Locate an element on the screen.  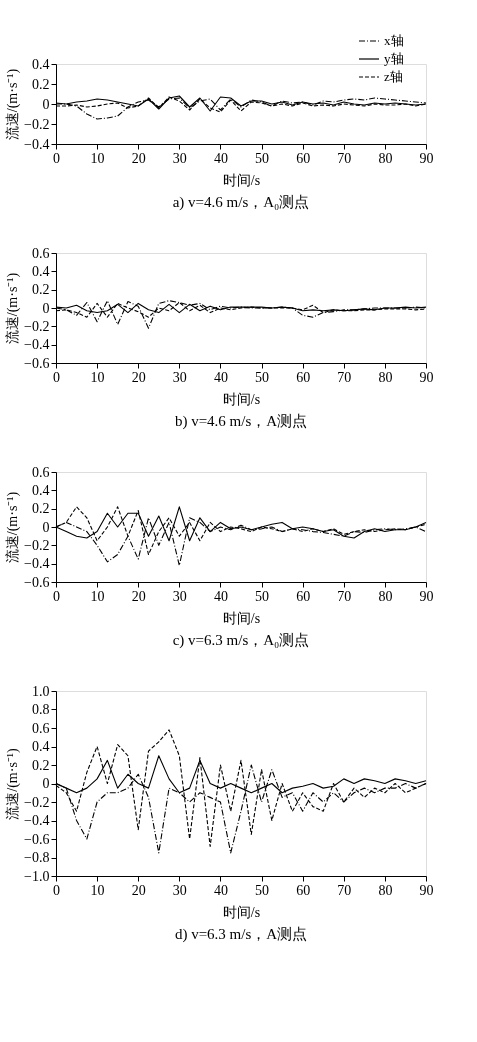
text: a) v=4.6 m/s，A₀测点 is located at coordinates (241, 202).